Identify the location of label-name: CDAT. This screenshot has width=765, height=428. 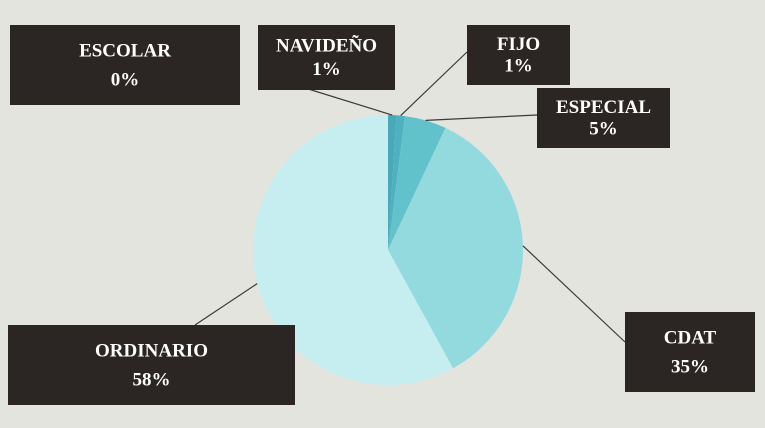
(690, 338).